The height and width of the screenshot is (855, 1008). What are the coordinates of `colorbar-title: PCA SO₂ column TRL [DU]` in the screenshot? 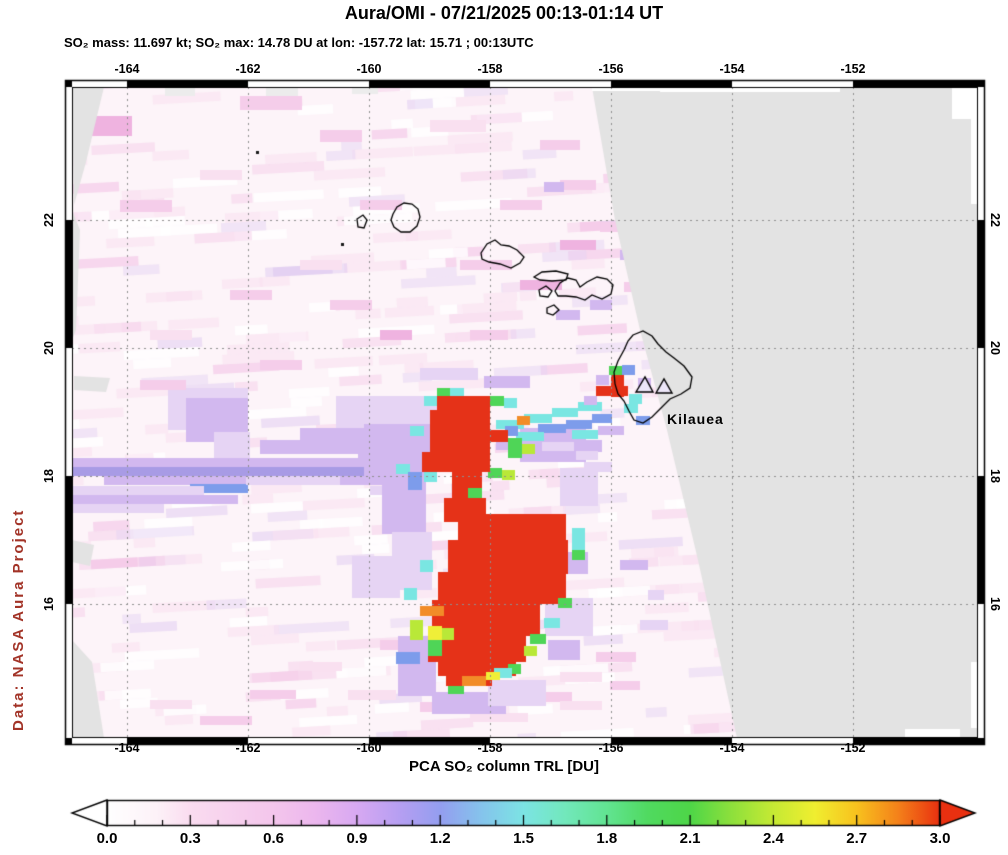 It's located at (504, 766).